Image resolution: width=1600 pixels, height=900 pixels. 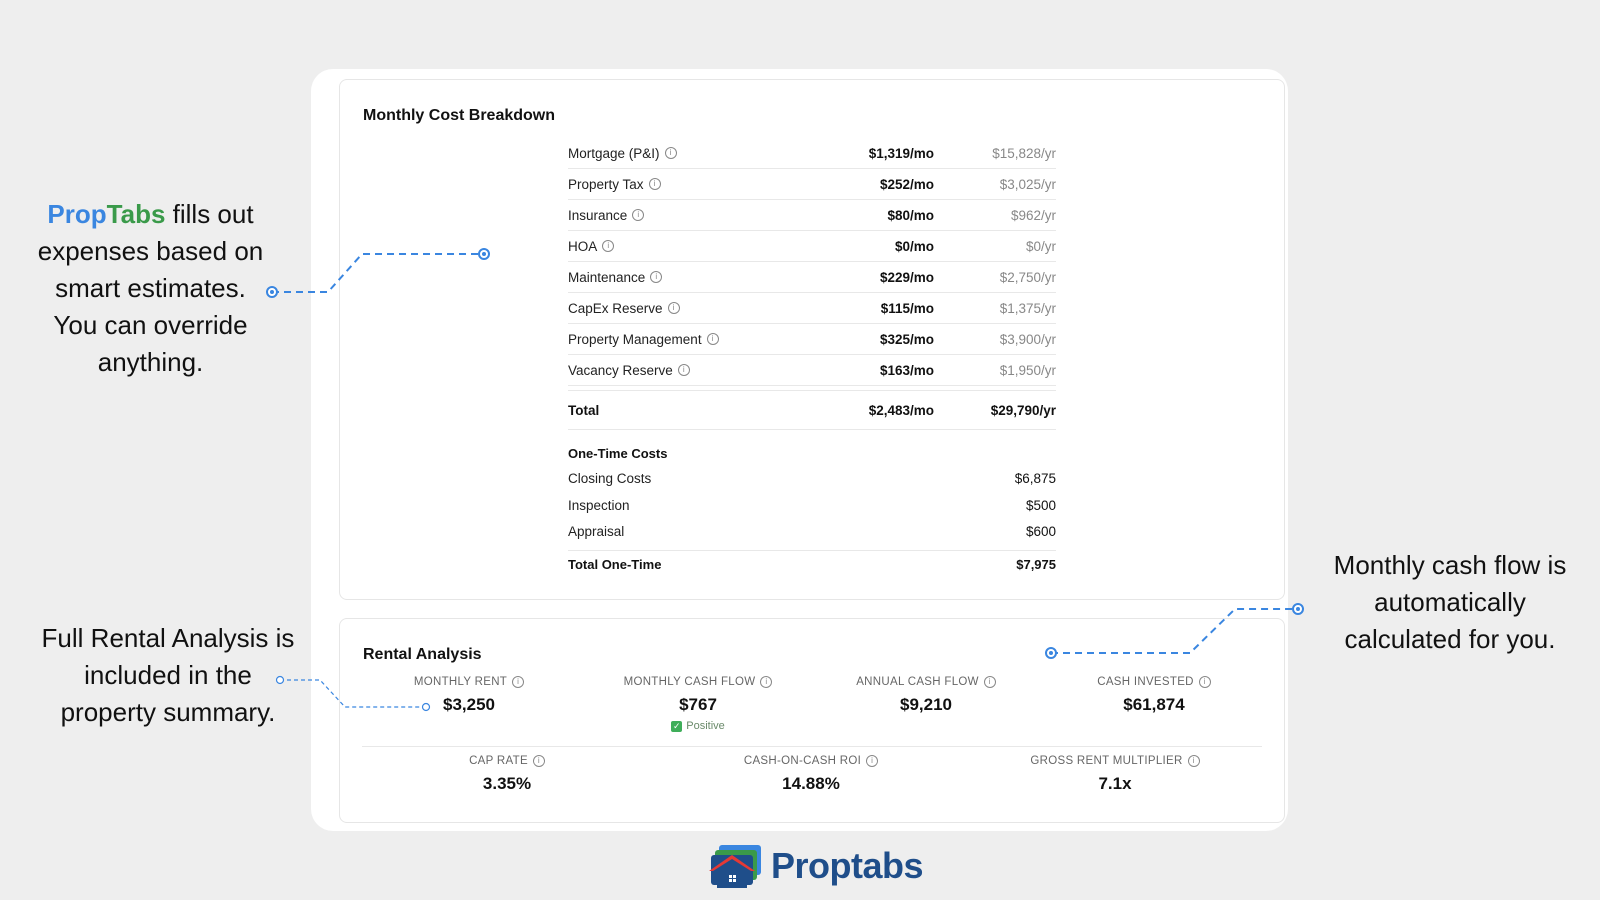 I want to click on metric-cash-on-cash-roi: CASH-ON-CASH ROI i 14.88%, so click(x=811, y=774).